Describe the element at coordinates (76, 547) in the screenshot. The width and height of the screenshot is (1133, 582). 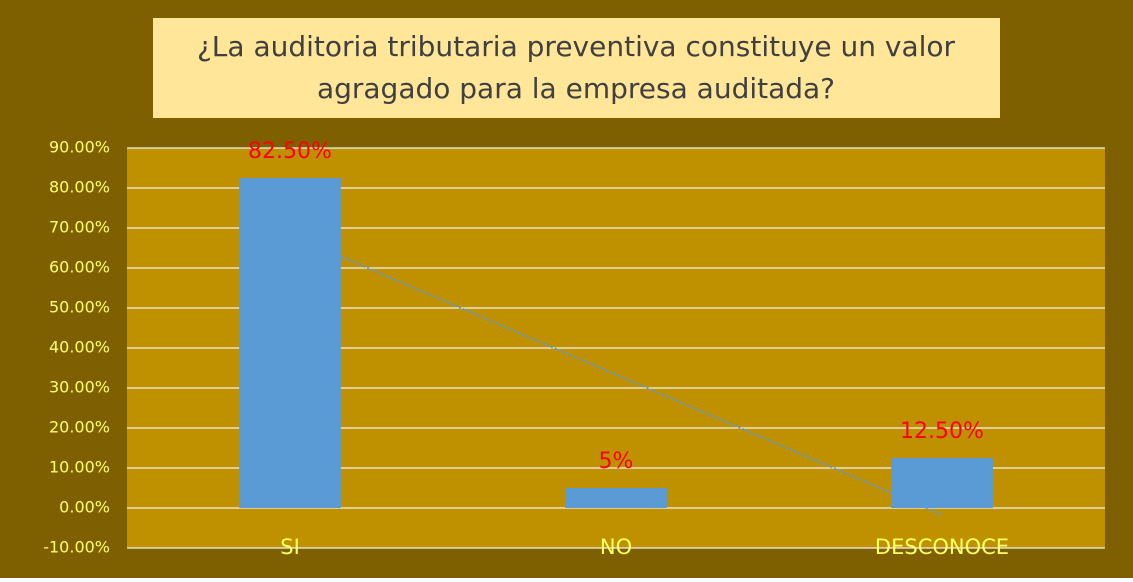
I see `y-tick-label: -10.00%` at that location.